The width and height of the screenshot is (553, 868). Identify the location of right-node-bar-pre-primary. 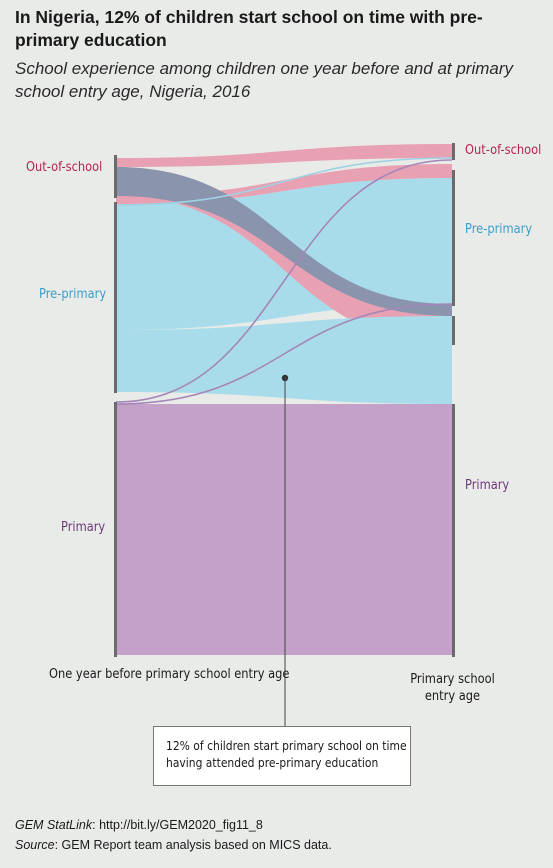
(453, 238).